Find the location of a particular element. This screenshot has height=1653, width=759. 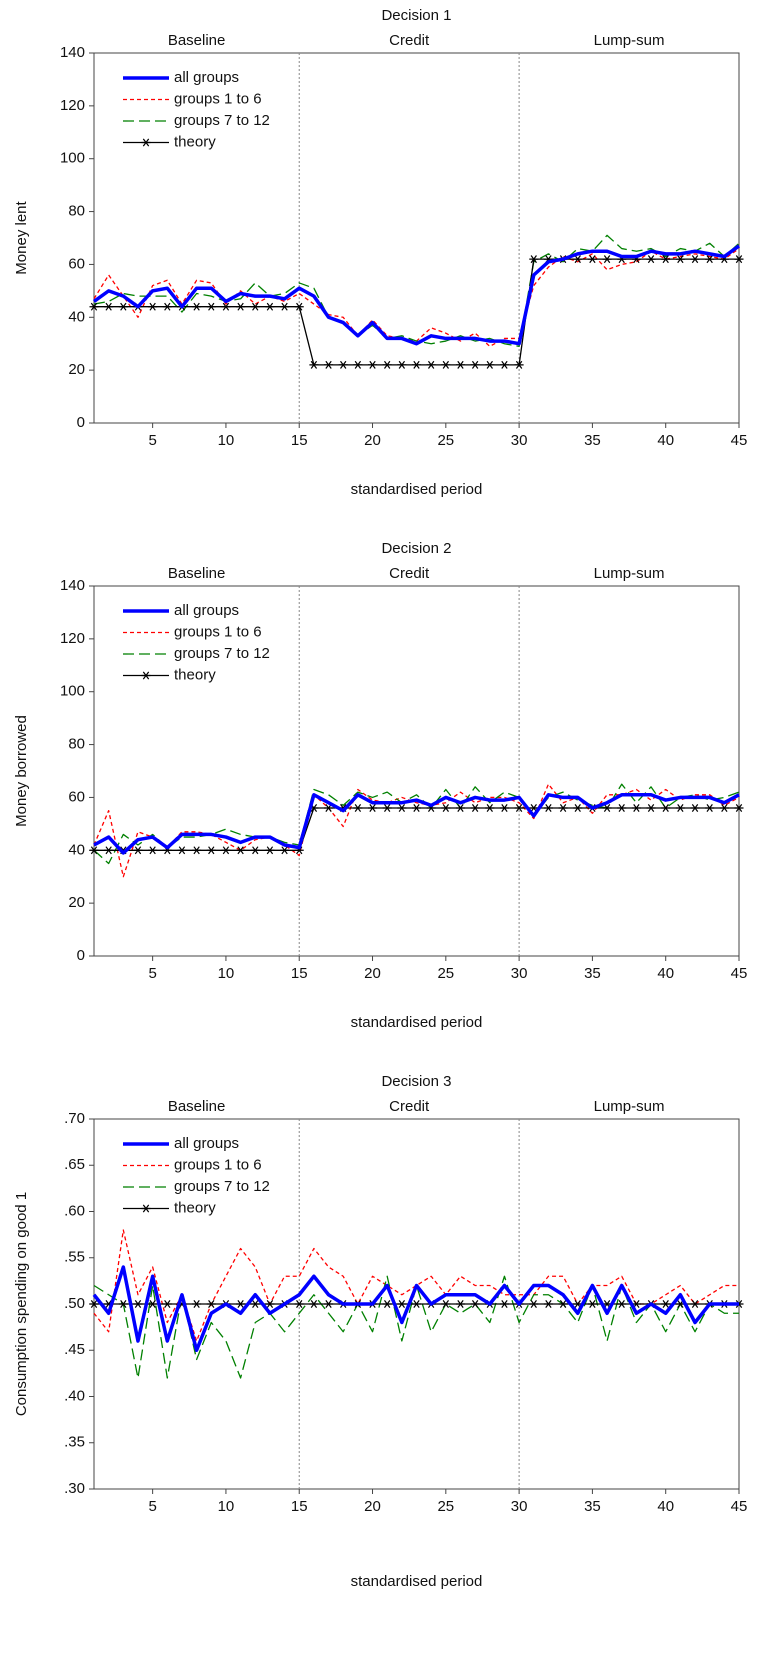

legend-label: groups 7 to 12 is located at coordinates (222, 653).